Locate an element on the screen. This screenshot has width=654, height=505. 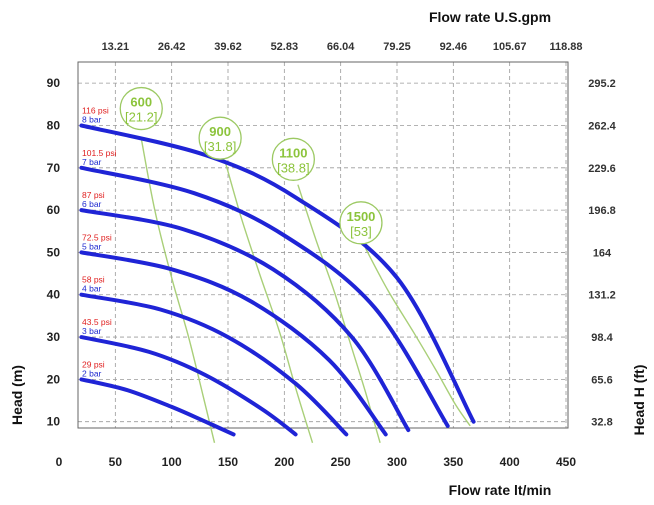
y-tick-label: 30 is located at coordinates (54, 337).